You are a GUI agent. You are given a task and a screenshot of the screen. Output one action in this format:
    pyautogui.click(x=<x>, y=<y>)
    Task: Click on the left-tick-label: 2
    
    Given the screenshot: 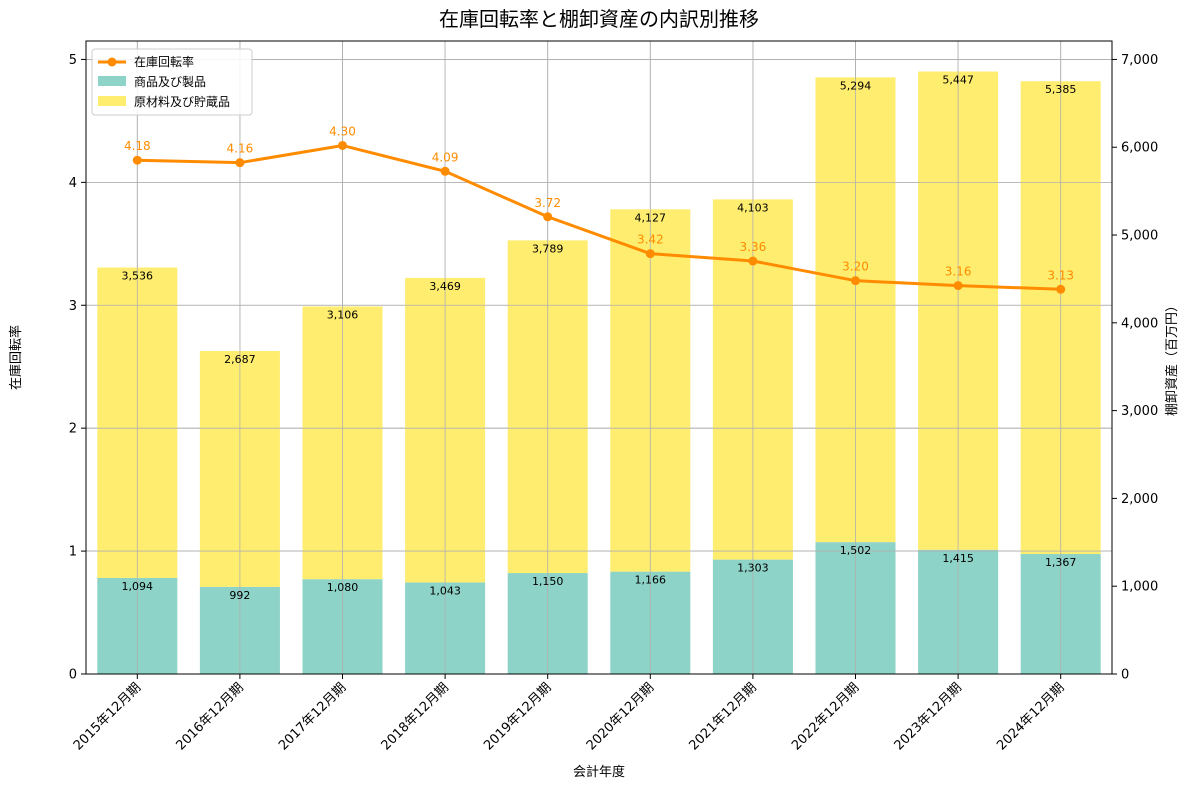 What is the action you would take?
    pyautogui.click(x=73, y=429)
    